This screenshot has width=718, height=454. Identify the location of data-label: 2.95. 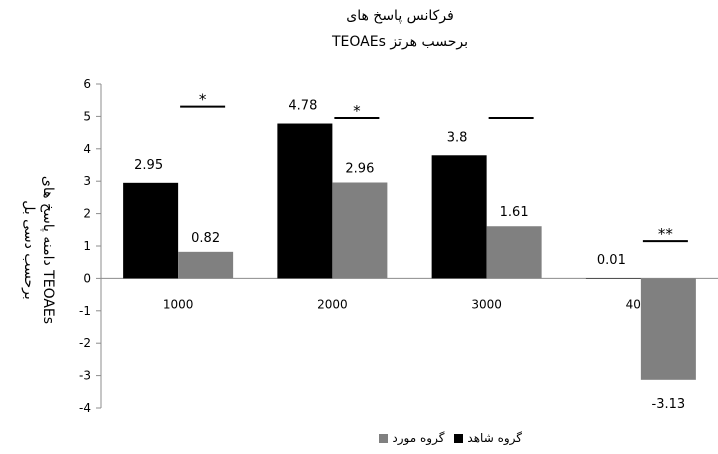
(148, 165).